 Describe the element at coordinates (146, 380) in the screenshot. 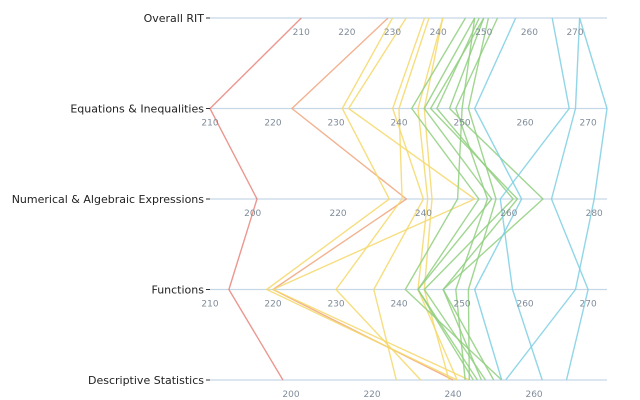

I see `dimension-label: Descriptive Statistics` at that location.